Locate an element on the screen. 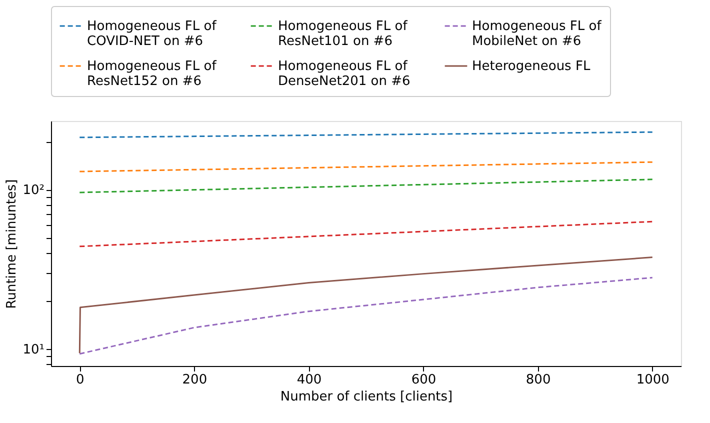 The width and height of the screenshot is (710, 423). x-tick-label: 0 is located at coordinates (80, 380).